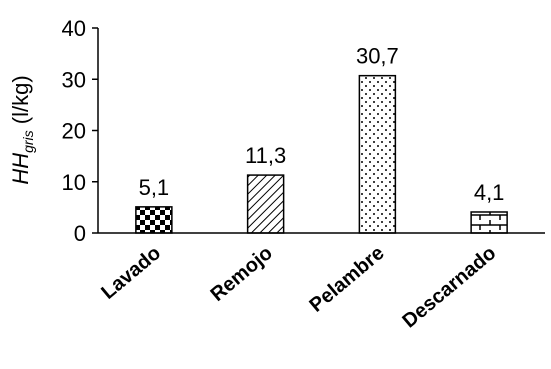  Describe the element at coordinates (131, 273) in the screenshot. I see `x-tick-label-lavado: Lavado` at that location.